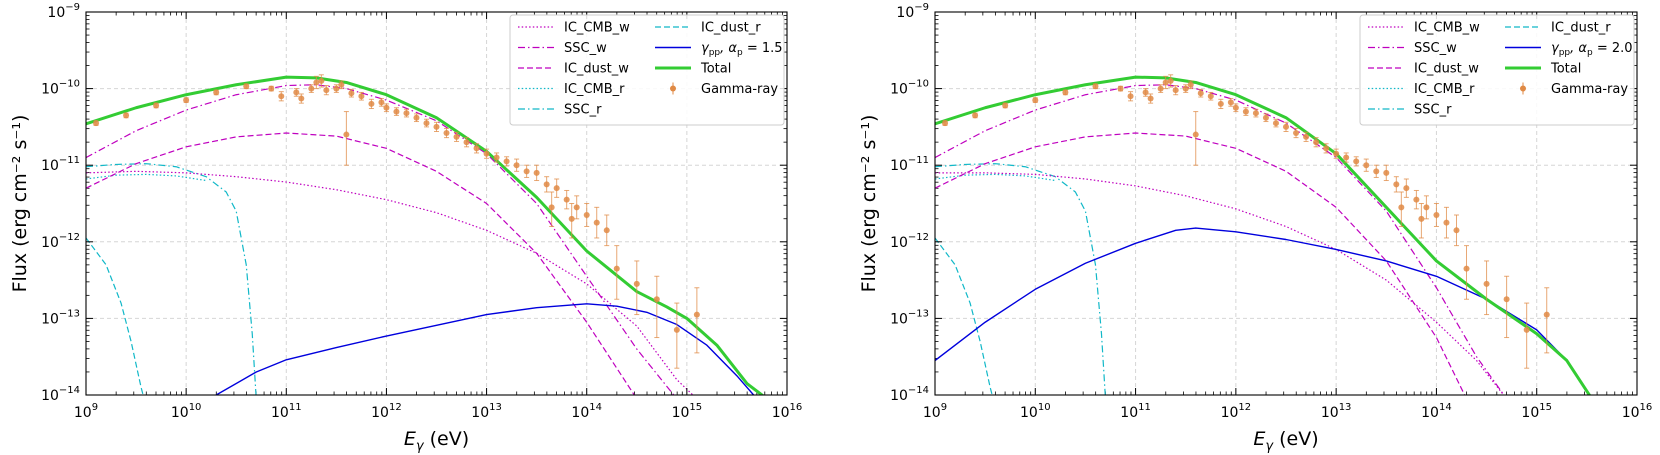 The width and height of the screenshot is (1660, 455). What do you see at coordinates (436, 441) in the screenshot?
I see `x-axis-label: Eγ (eV)` at bounding box center [436, 441].